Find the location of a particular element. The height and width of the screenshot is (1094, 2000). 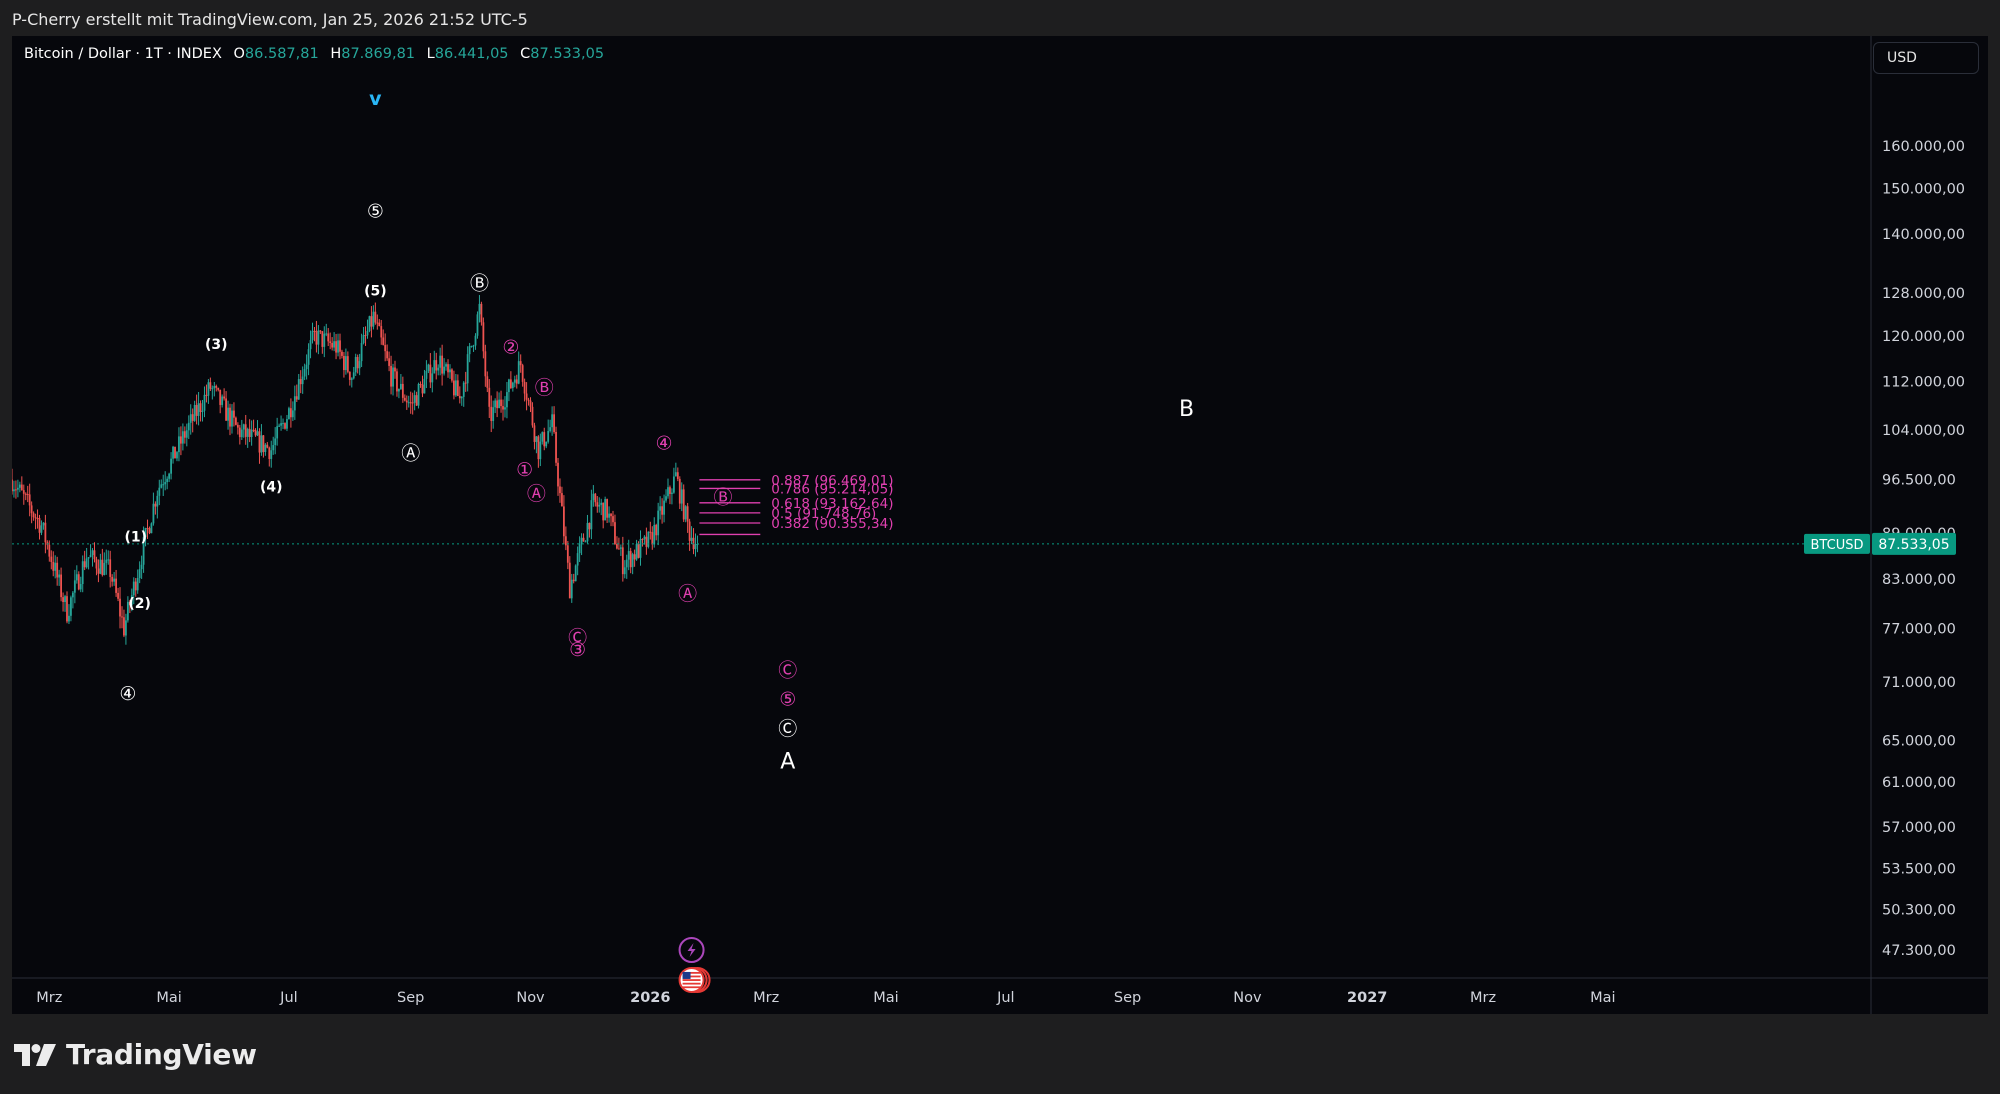

wave-label: Ⓑ is located at coordinates (479, 284).